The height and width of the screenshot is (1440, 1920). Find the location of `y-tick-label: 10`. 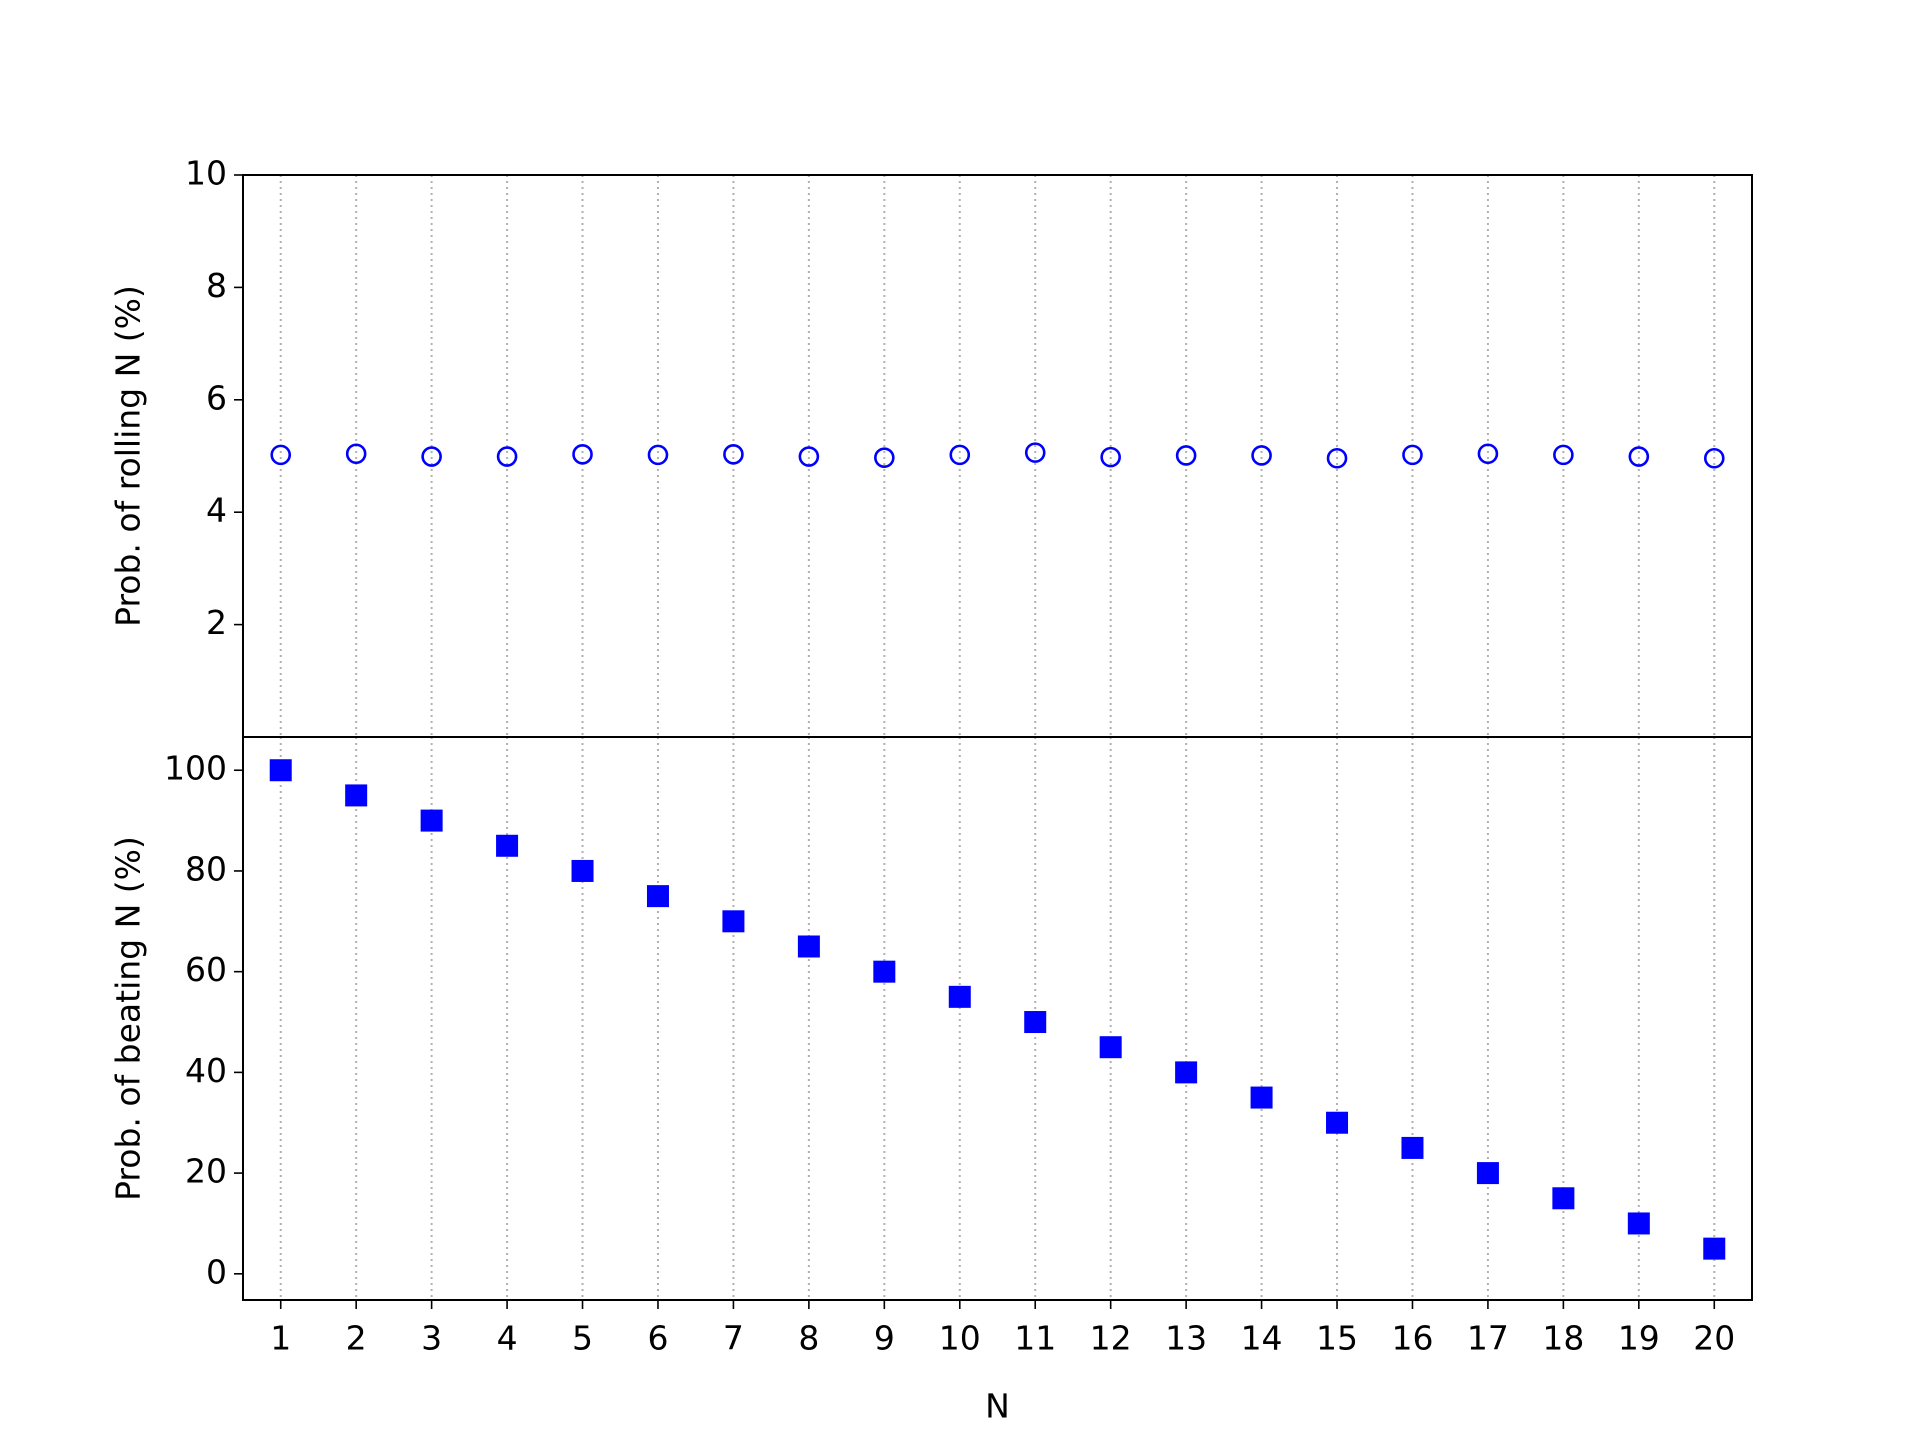

y-tick-label: 10 is located at coordinates (206, 173).